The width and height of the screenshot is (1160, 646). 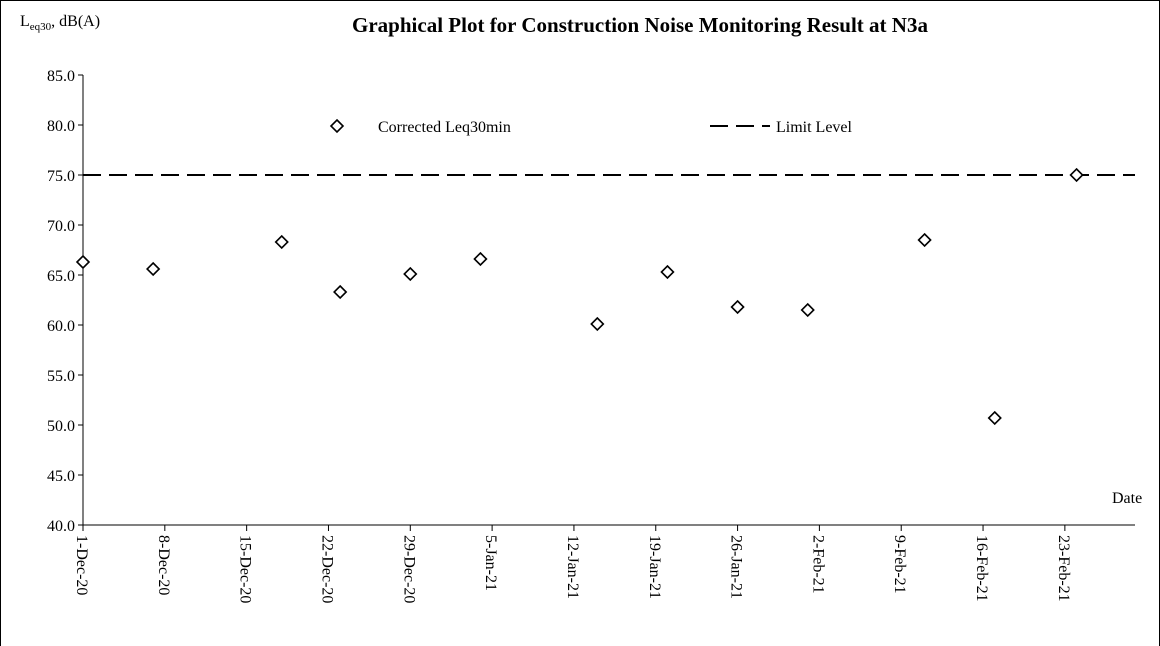 What do you see at coordinates (61, 426) in the screenshot?
I see `y-tick-label: 50.0` at bounding box center [61, 426].